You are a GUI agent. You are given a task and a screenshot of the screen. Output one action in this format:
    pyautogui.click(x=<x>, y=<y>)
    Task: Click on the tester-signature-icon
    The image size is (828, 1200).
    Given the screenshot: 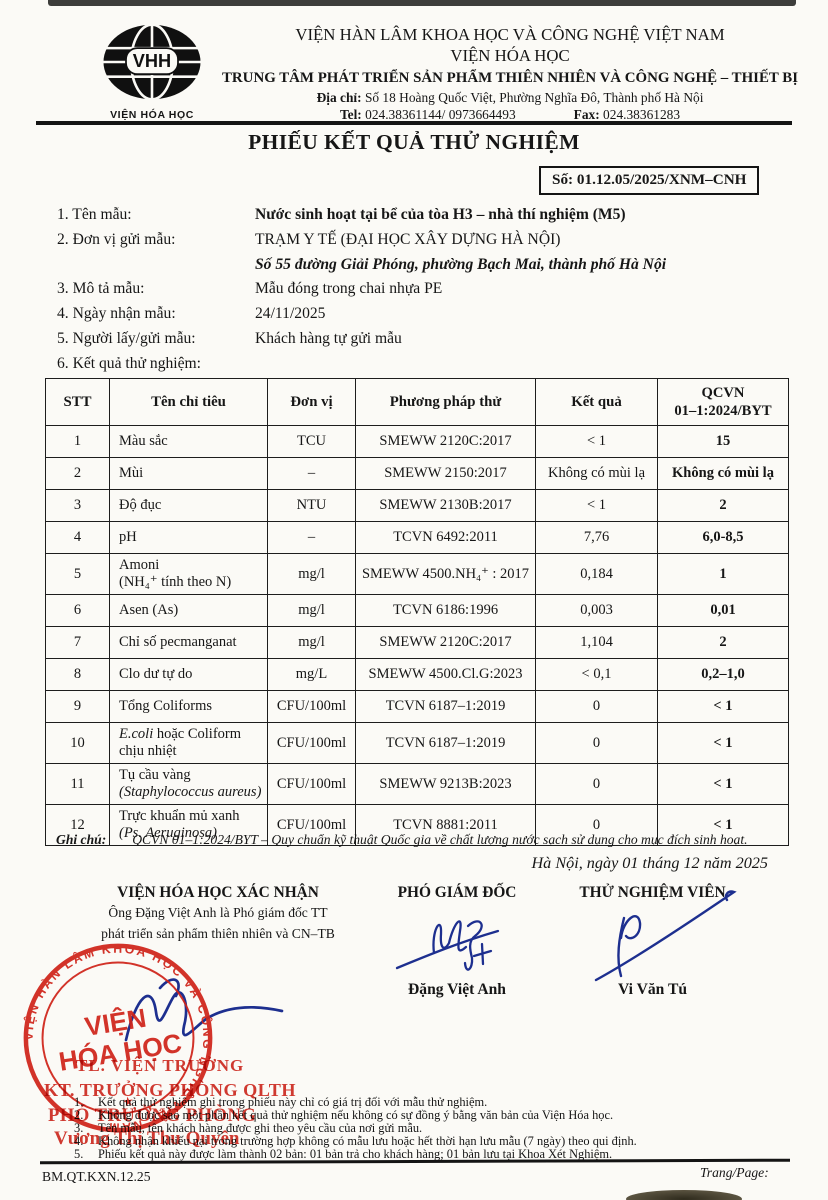 What is the action you would take?
    pyautogui.click(x=665, y=936)
    